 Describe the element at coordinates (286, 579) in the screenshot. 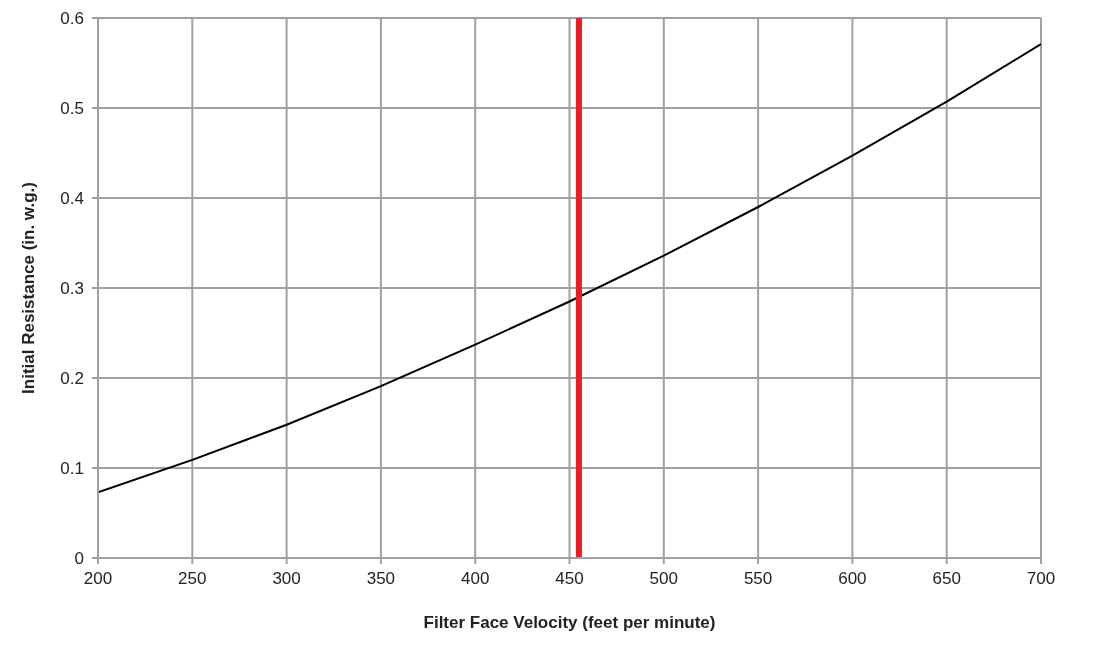

I see `x-tick-label: 300` at that location.